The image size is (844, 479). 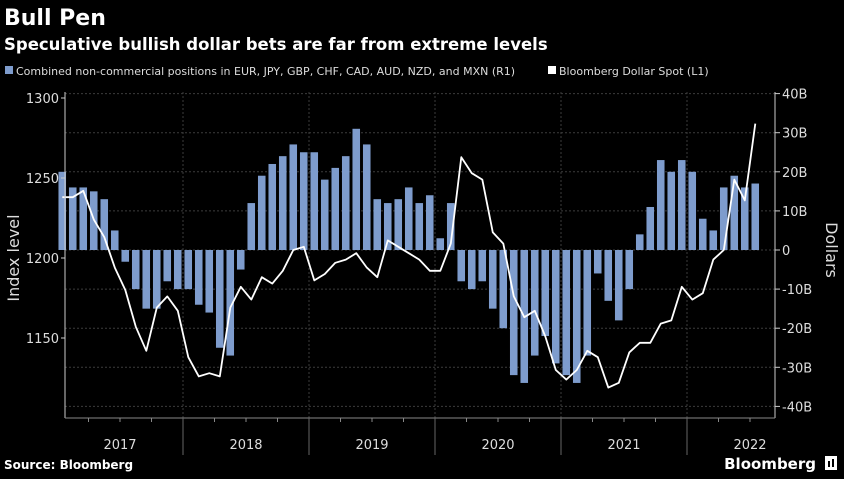 I want to click on source-note: Source: Bloomberg, so click(x=68, y=465).